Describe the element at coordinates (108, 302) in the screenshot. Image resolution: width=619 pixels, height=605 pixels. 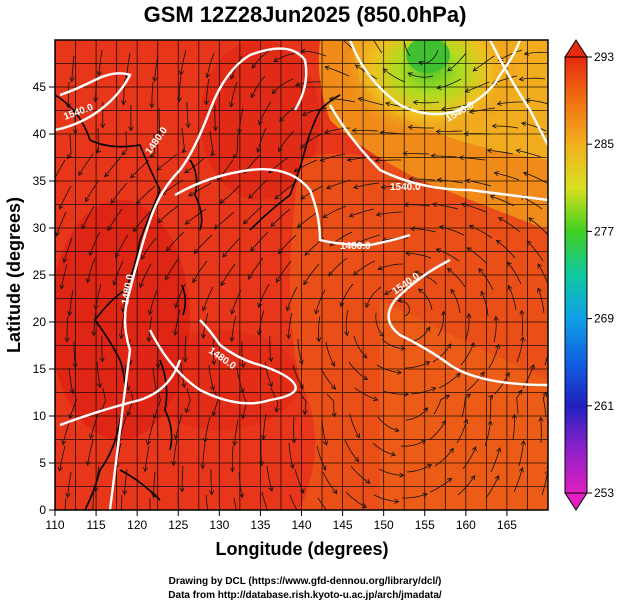
I see `coast-asia` at that location.